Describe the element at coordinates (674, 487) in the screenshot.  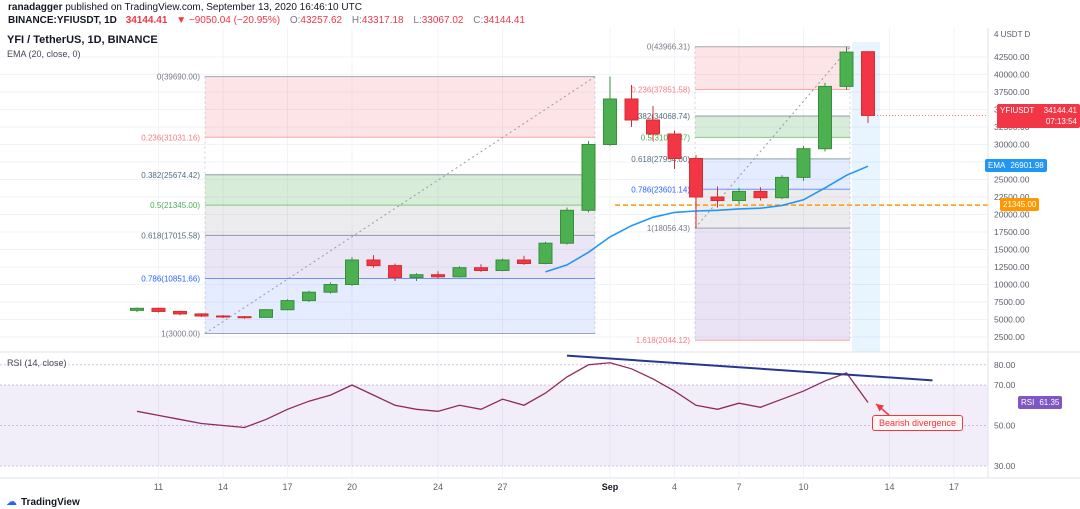
I see `svg-text: 4` at that location.